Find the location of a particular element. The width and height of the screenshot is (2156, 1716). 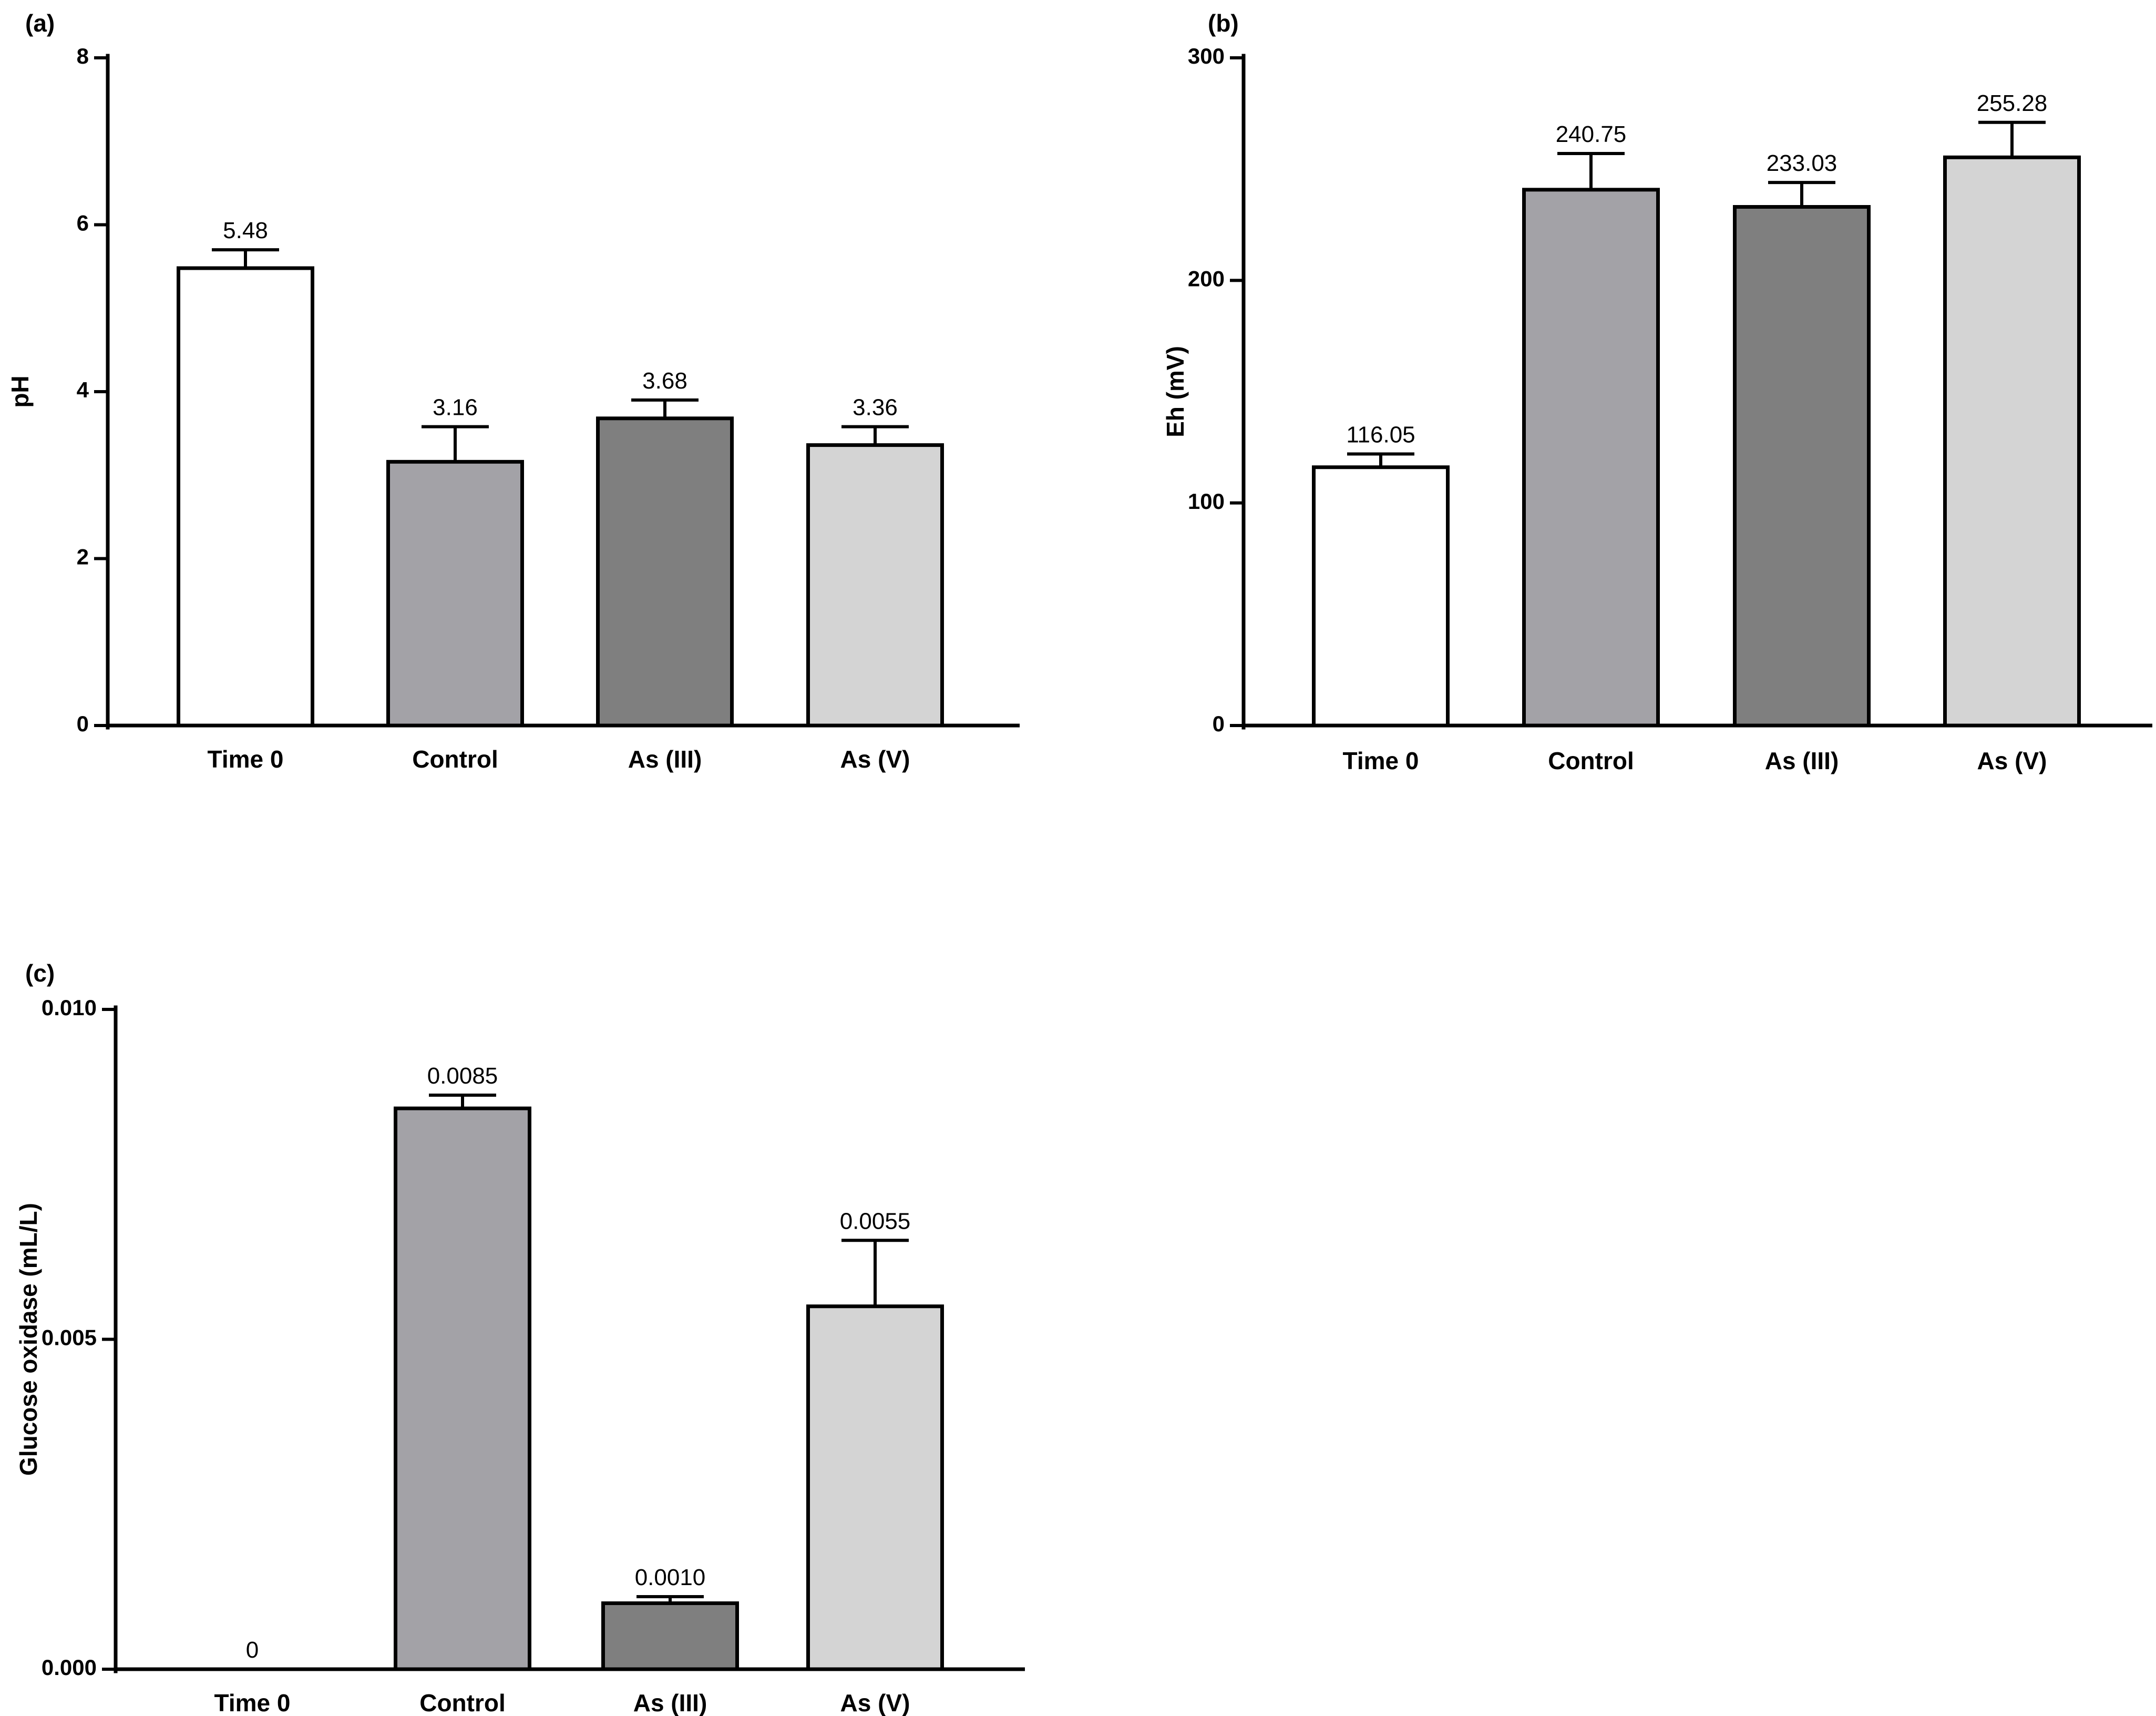

data-label: 3.16 is located at coordinates (456, 408).